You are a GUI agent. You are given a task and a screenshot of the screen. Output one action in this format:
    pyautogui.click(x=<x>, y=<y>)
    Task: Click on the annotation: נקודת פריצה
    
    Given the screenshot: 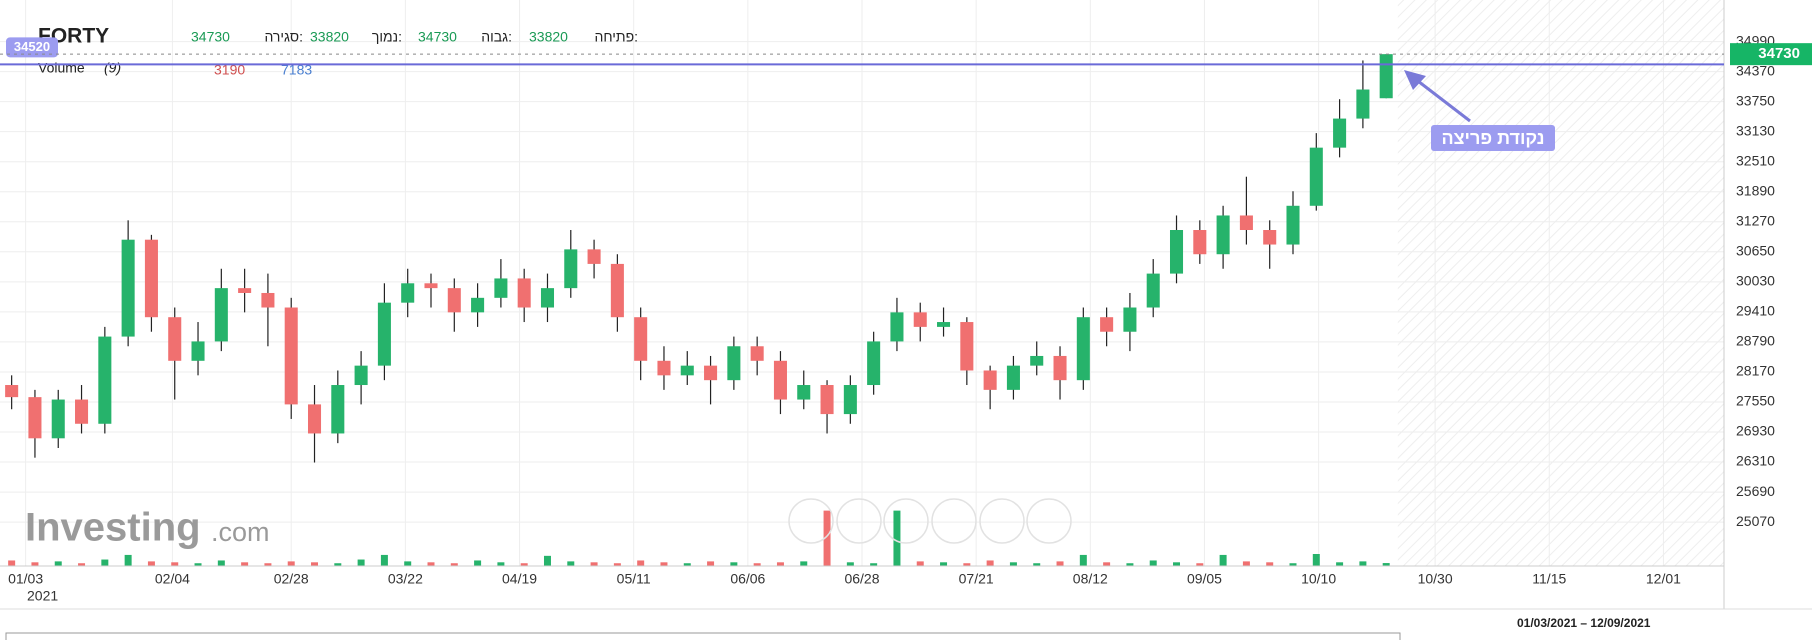 What is the action you would take?
    pyautogui.click(x=1492, y=138)
    